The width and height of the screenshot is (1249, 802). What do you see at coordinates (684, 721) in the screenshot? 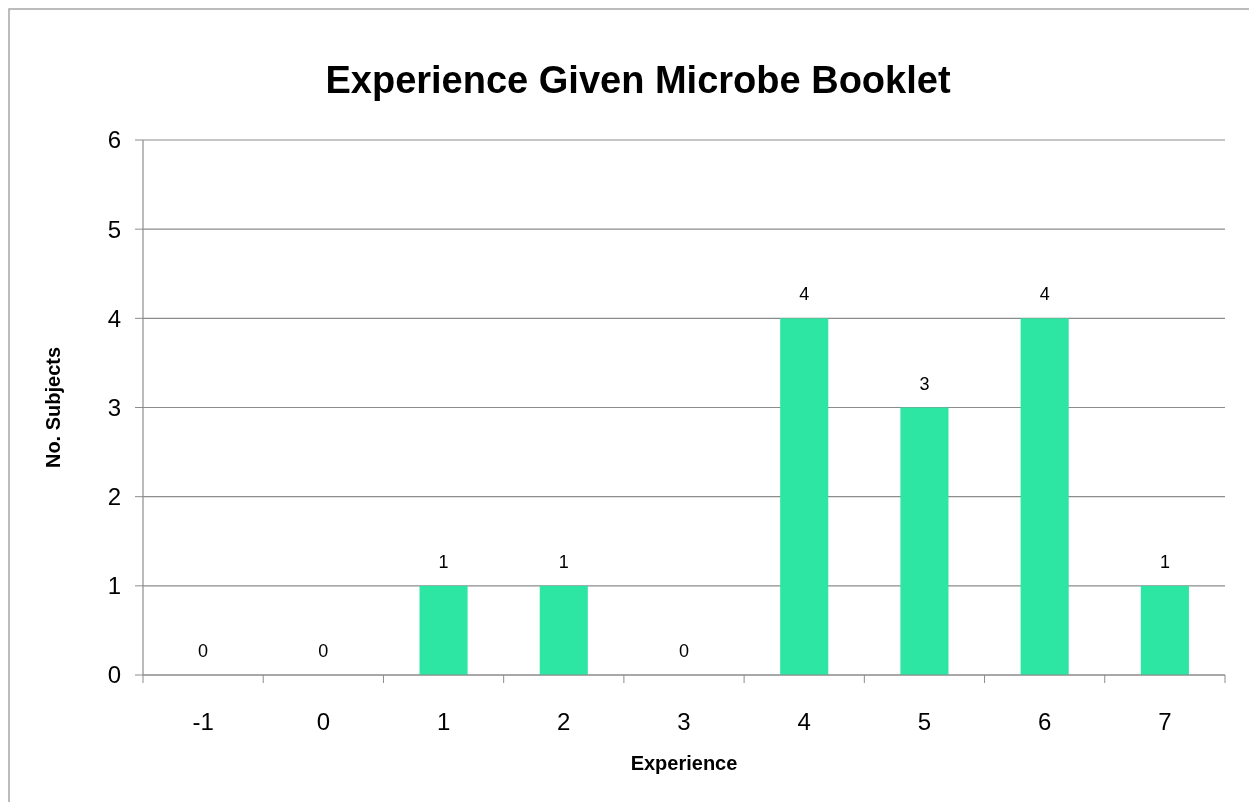
I see `x-tick-label: 3` at bounding box center [684, 721].